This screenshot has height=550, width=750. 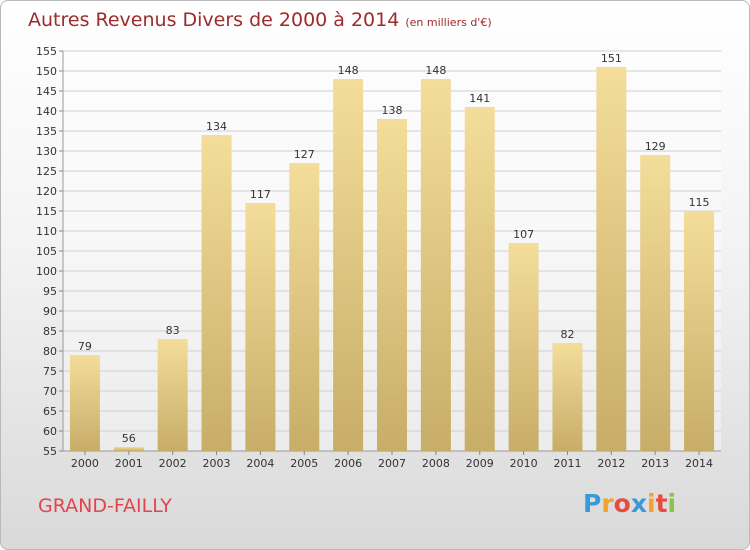 I want to click on y-tick-label: 135, so click(x=46, y=131).